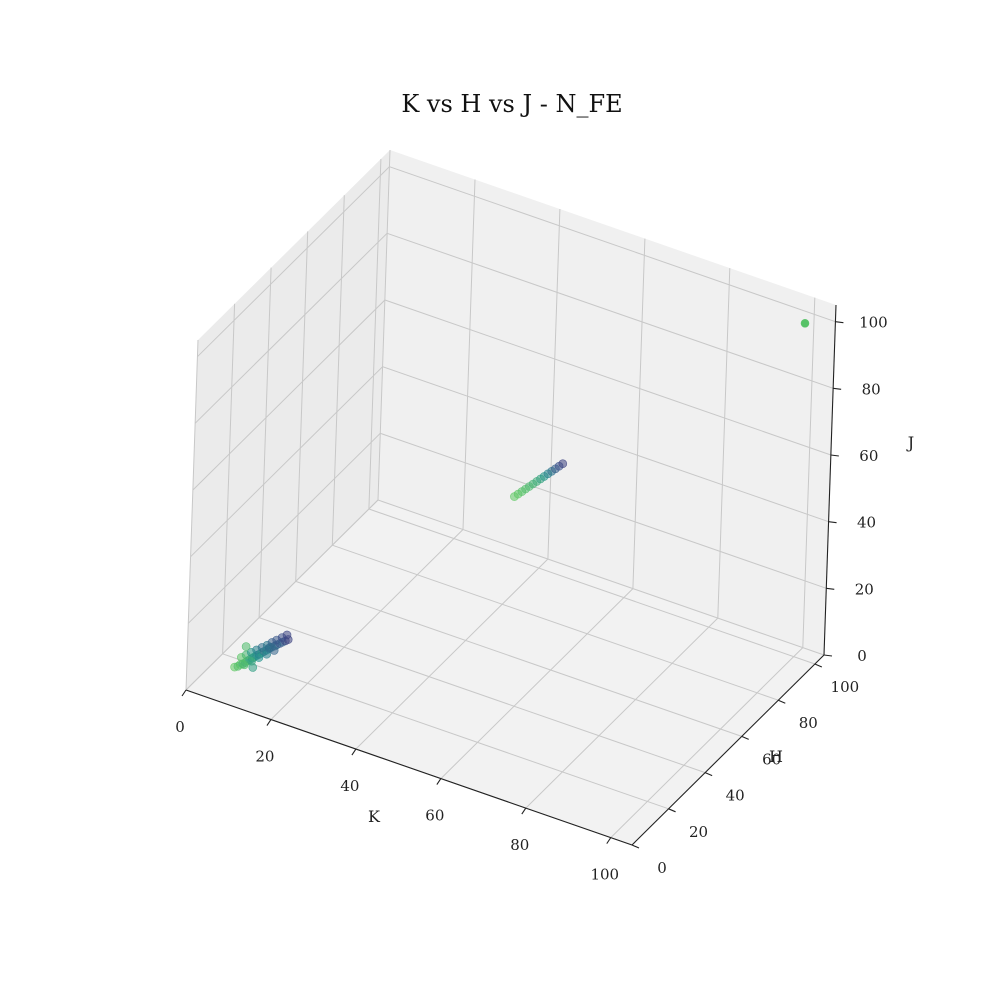 Image resolution: width=1000 pixels, height=1000 pixels. I want to click on pane-left, so click(288, 420).